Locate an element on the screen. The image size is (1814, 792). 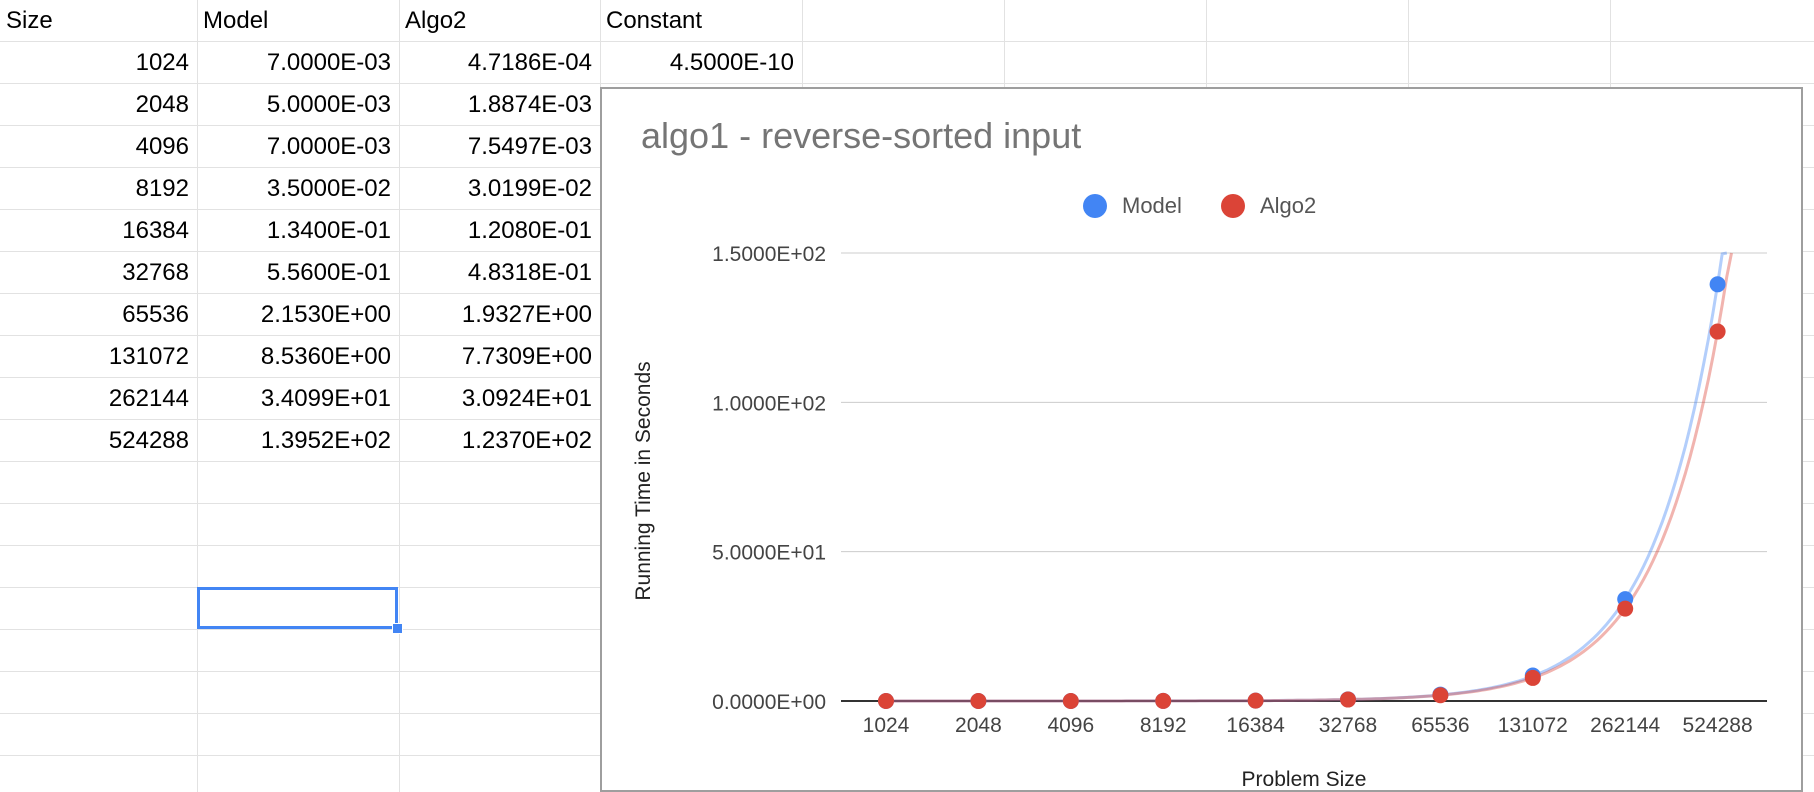
data-cell: 3.5000E-02 is located at coordinates (328, 188).